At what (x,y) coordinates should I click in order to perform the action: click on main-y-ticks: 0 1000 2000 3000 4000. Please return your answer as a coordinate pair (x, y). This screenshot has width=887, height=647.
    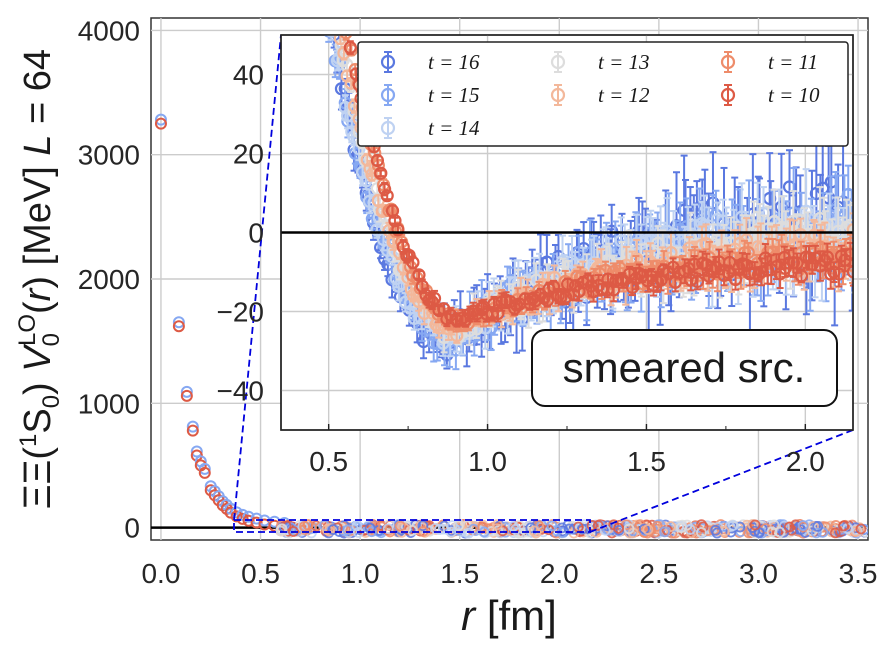
    Looking at the image, I should click on (109, 279).